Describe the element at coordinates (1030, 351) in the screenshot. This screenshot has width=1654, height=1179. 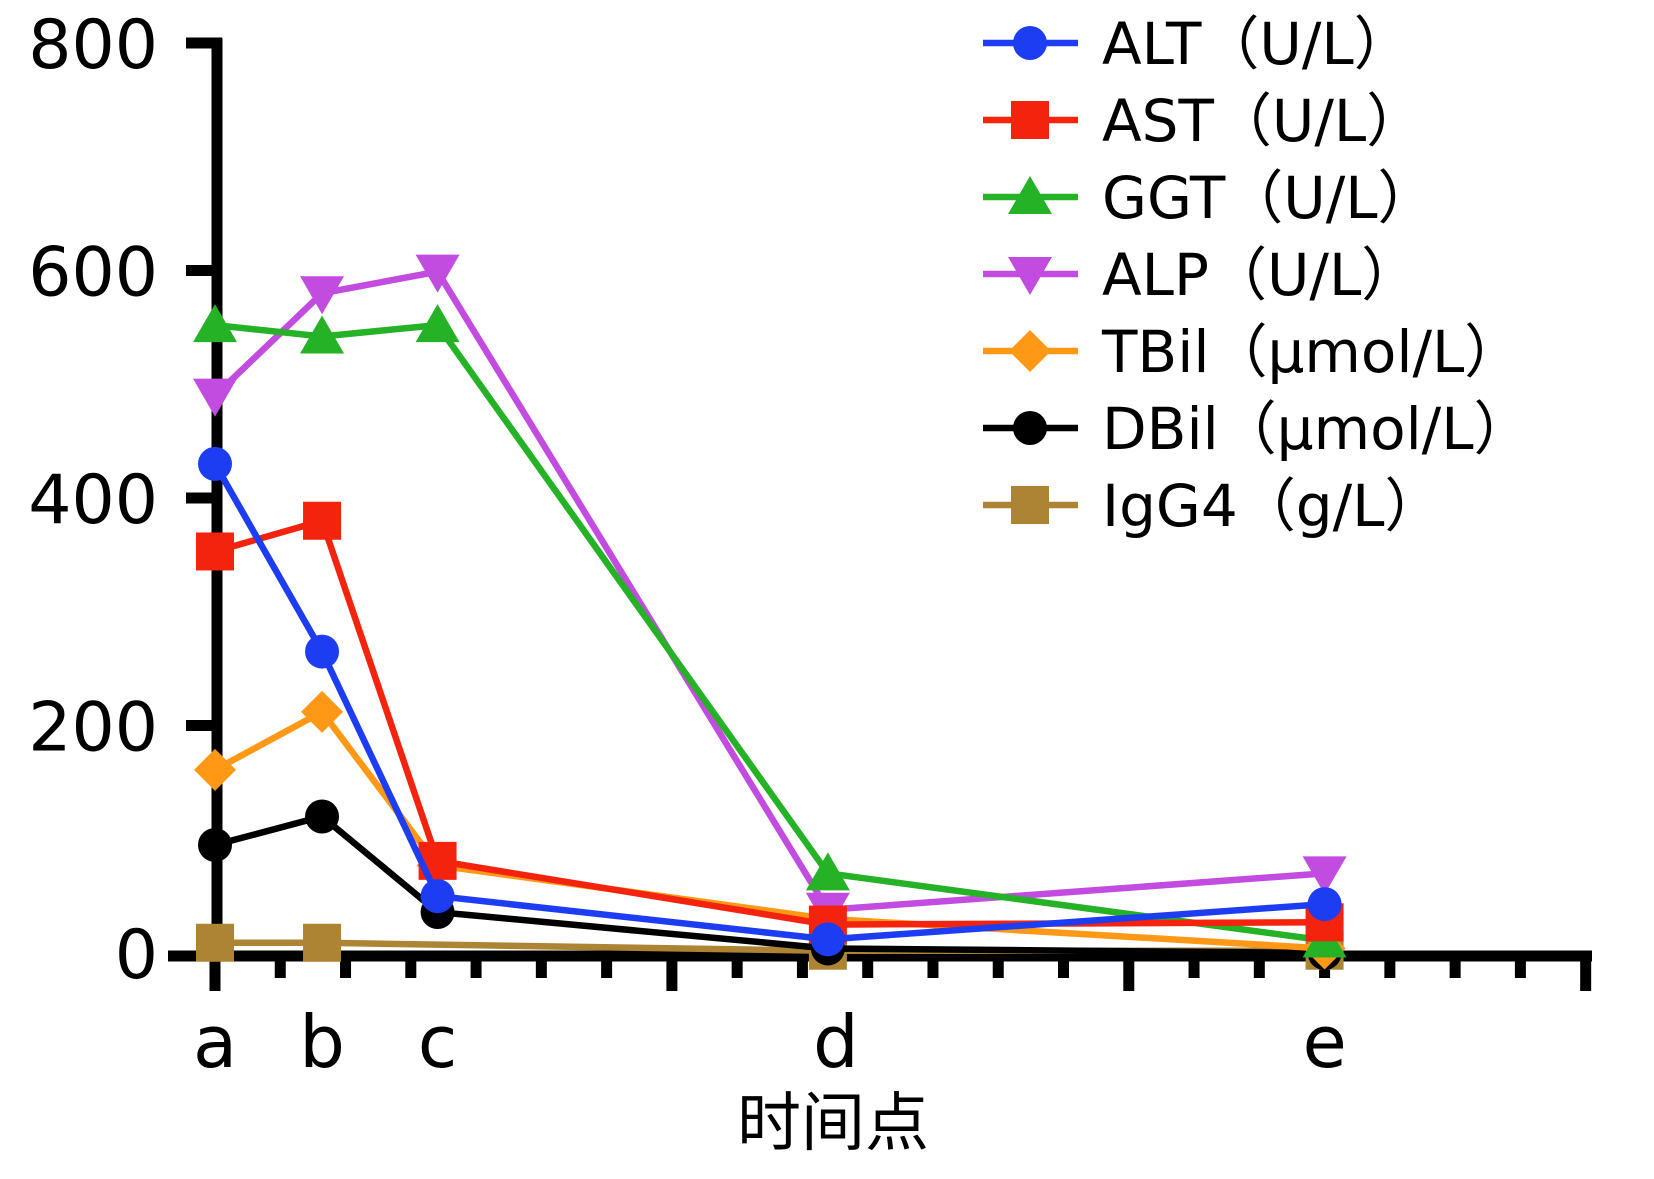
I see `legend-marker-diamond-TBil` at that location.